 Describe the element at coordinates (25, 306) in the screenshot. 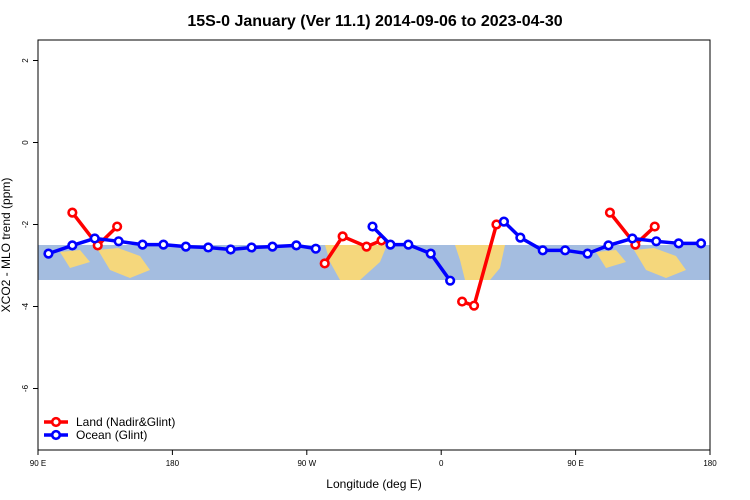

I see `y-tick-label: -4` at that location.